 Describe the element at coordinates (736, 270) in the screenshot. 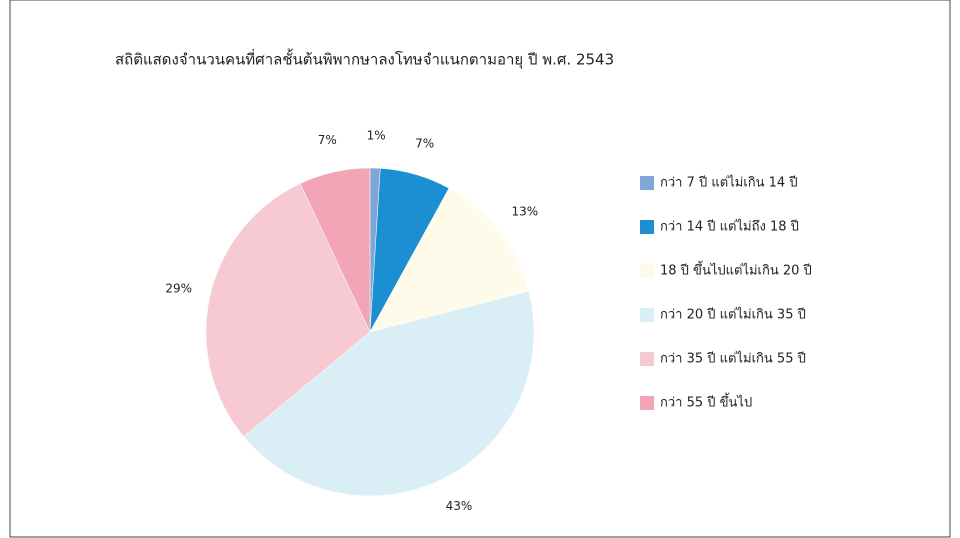

I see `legend-label: 18 ปี ขึ้นไปแต่ไม่เกิน 20 ปี` at that location.